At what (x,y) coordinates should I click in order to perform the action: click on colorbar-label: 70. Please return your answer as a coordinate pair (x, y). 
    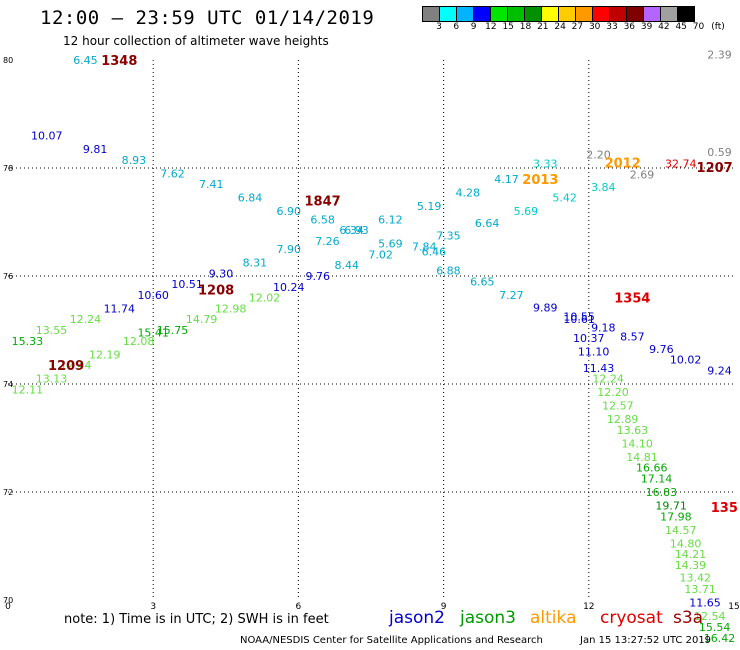
    Looking at the image, I should click on (698, 27).